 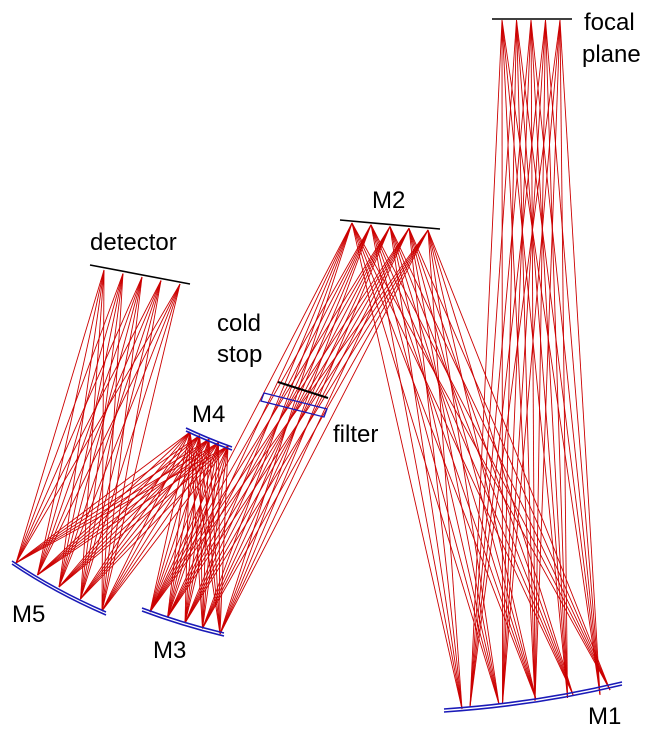 I want to click on label-cold-stop-line1: cold, so click(x=239, y=323).